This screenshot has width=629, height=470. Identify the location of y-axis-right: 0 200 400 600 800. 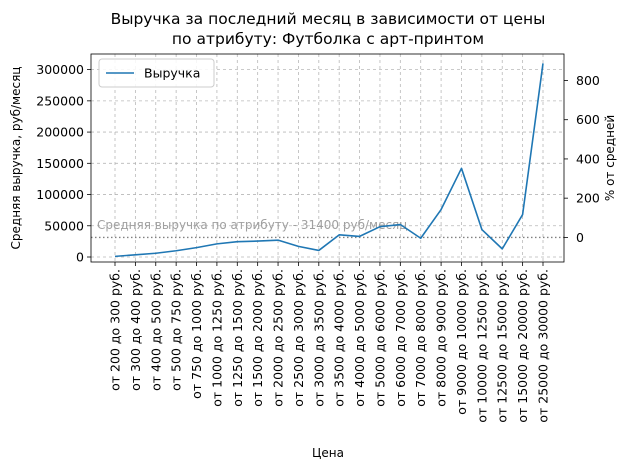
(582, 159).